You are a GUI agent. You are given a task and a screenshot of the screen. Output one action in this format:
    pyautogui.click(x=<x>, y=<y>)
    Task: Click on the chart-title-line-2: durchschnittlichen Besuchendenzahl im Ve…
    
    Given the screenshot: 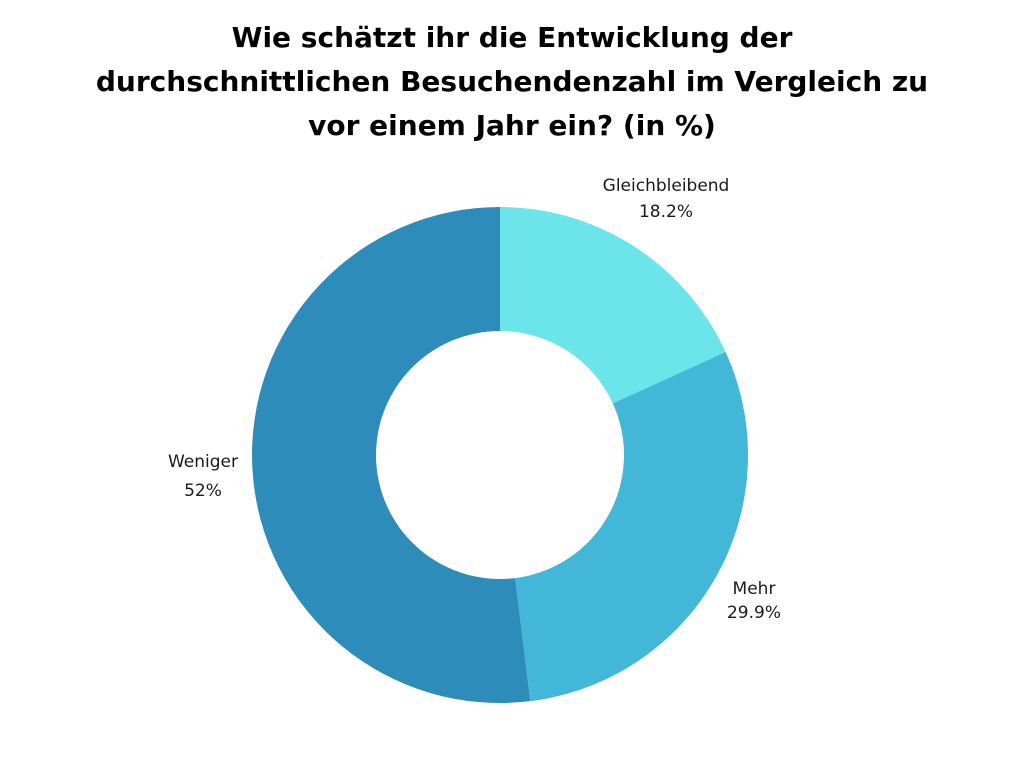 What is the action you would take?
    pyautogui.click(x=512, y=81)
    